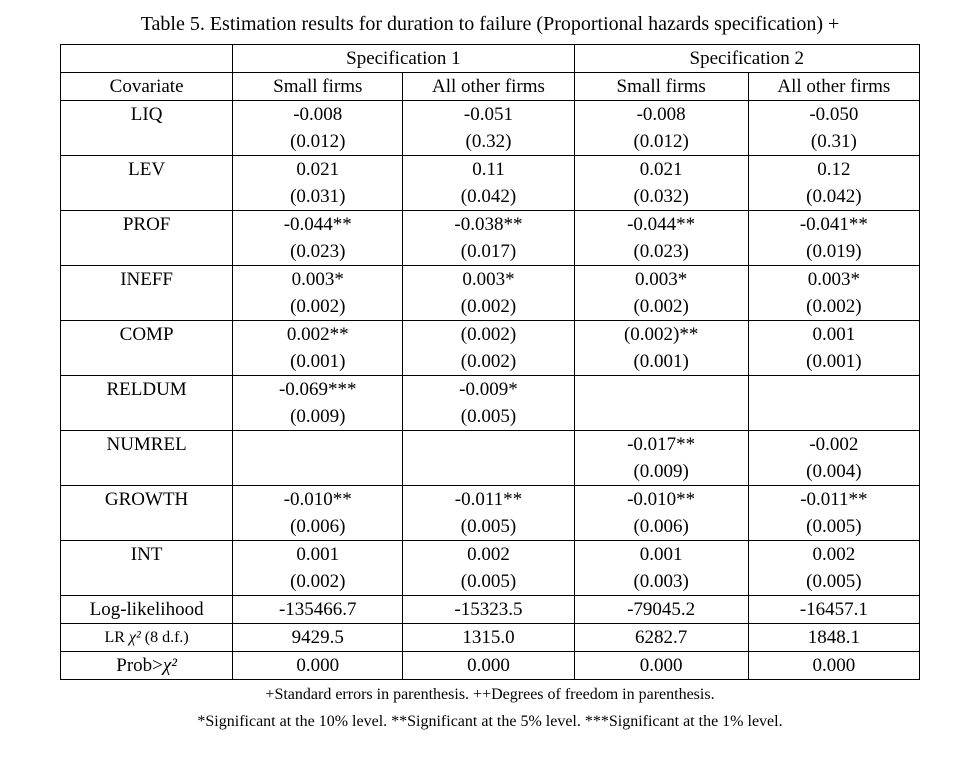 The width and height of the screenshot is (980, 759). I want to click on estimate-cell: 0.002** (0.001), so click(318, 348).